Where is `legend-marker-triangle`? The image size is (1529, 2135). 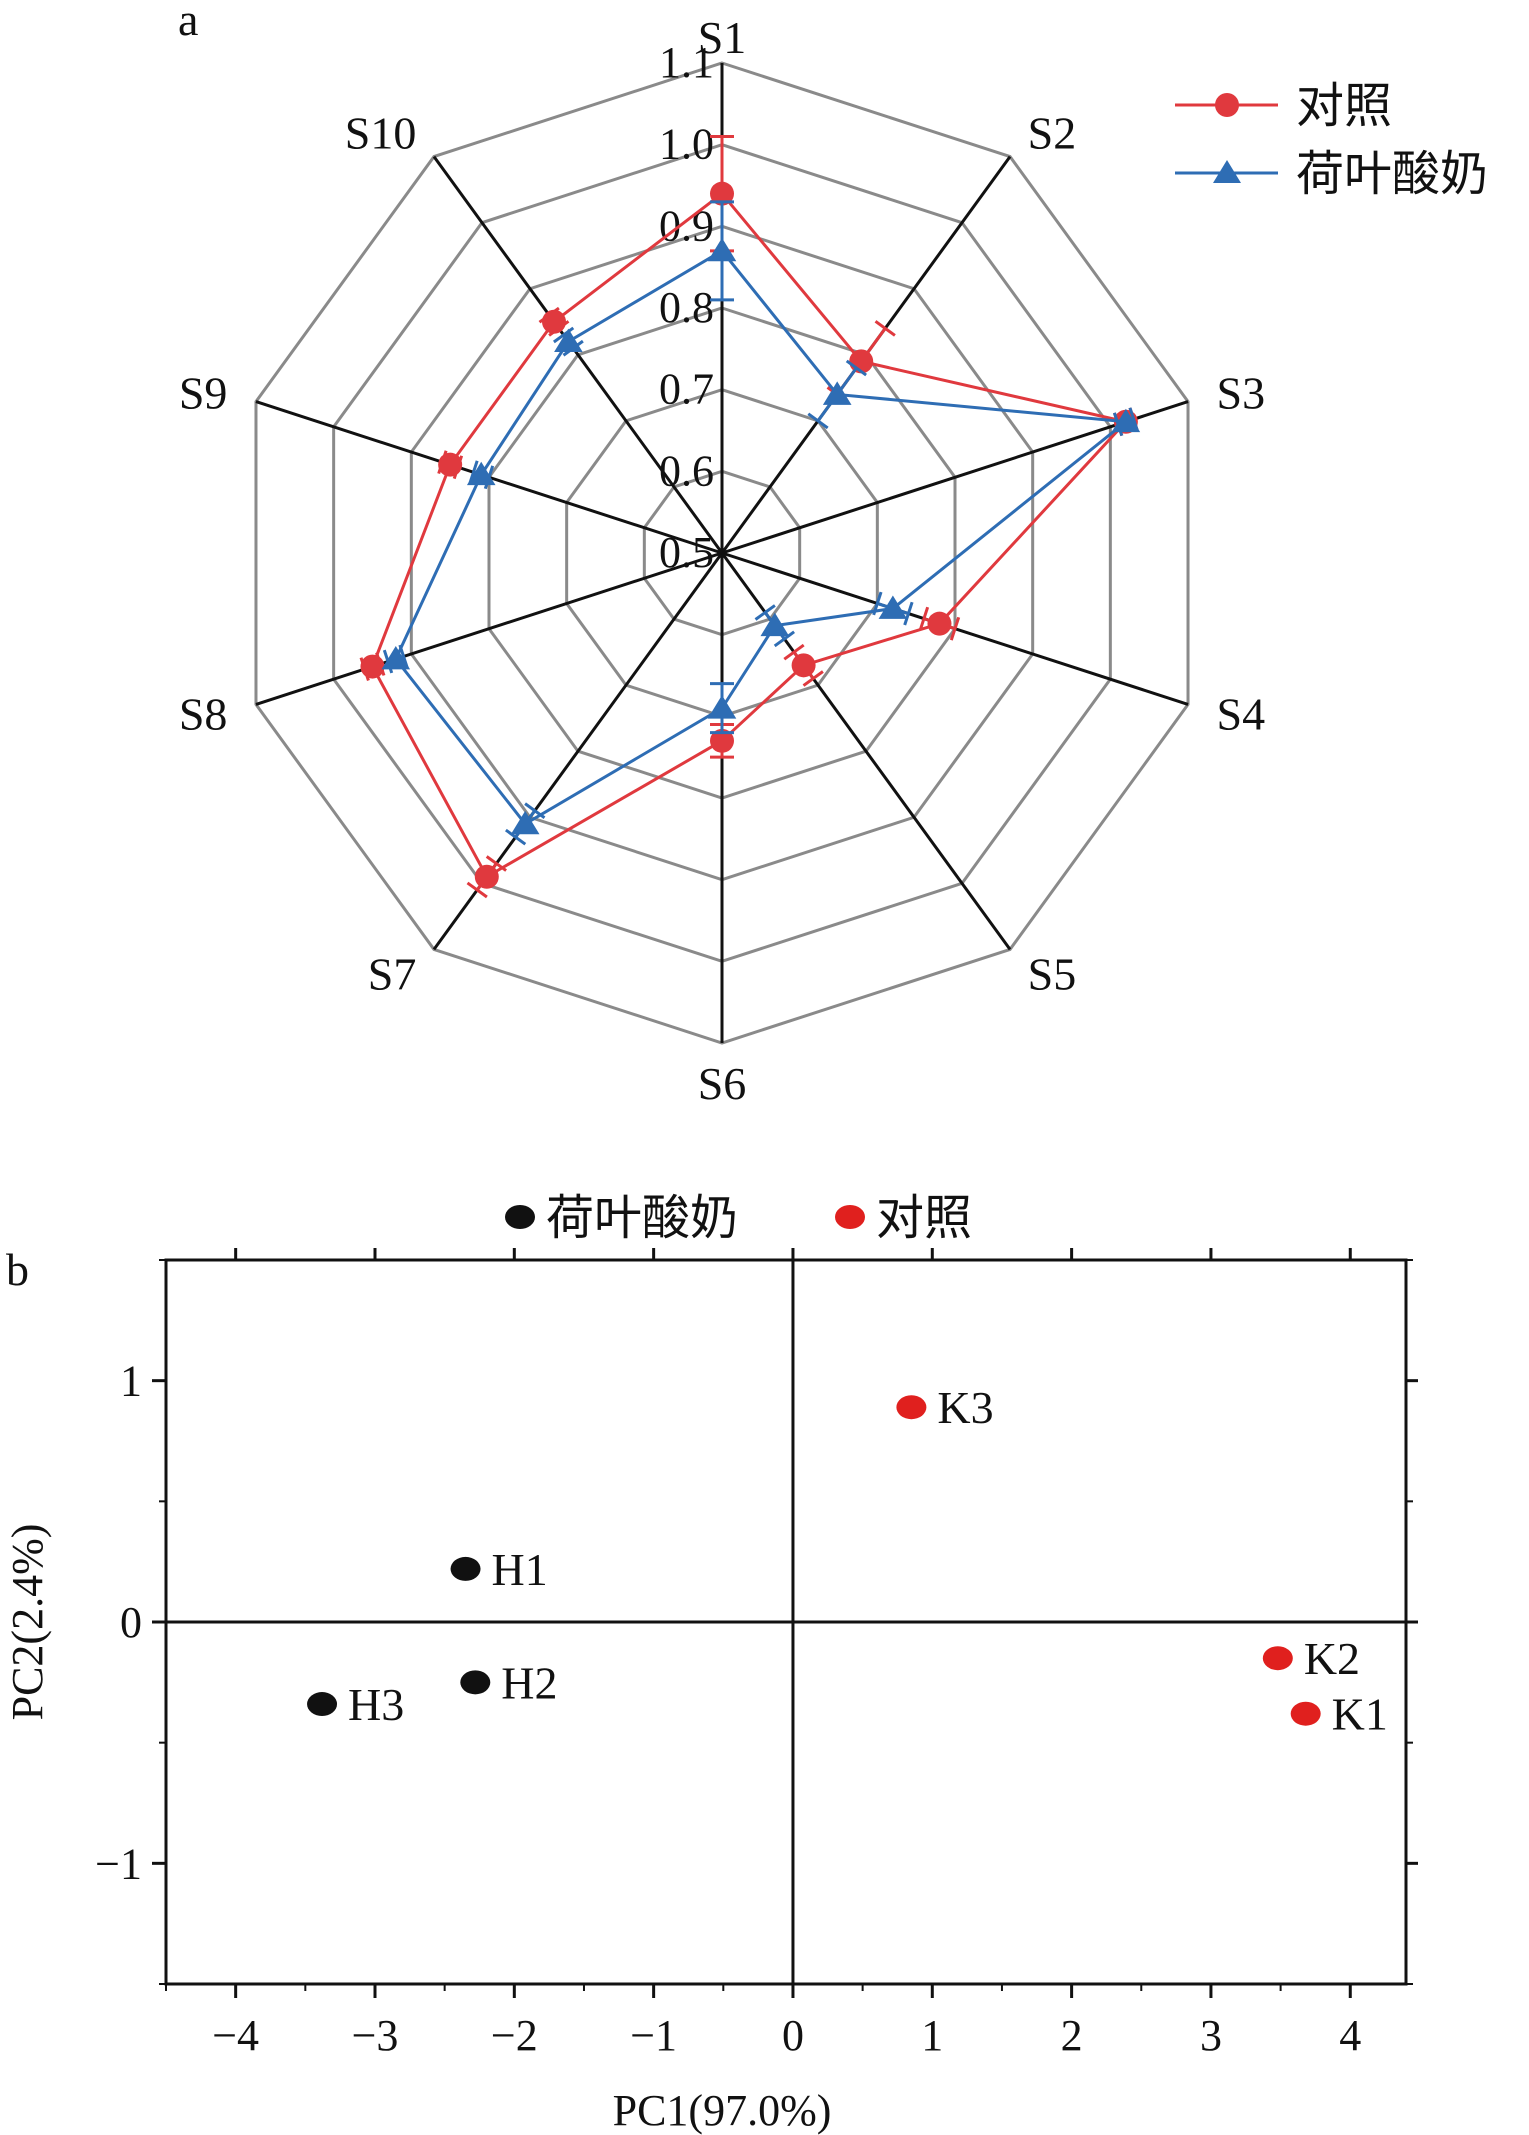
legend-marker-triangle is located at coordinates (1227, 171).